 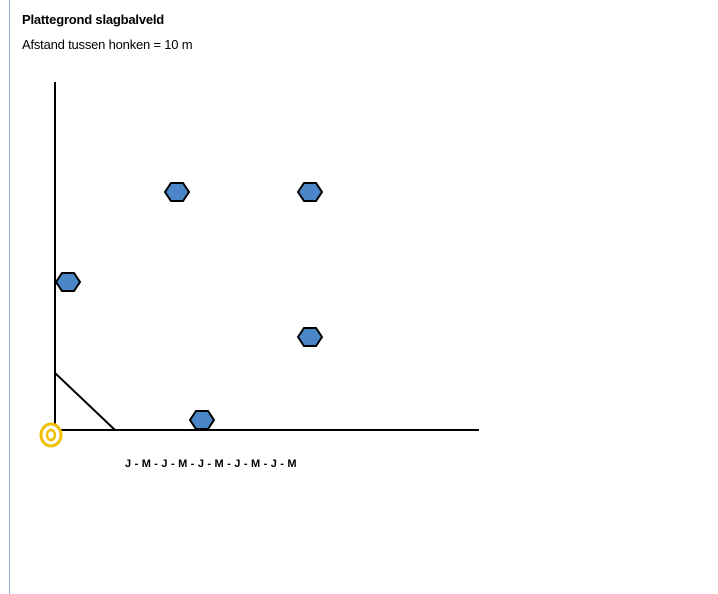 I want to click on base-marker-home-line, so click(x=202, y=420).